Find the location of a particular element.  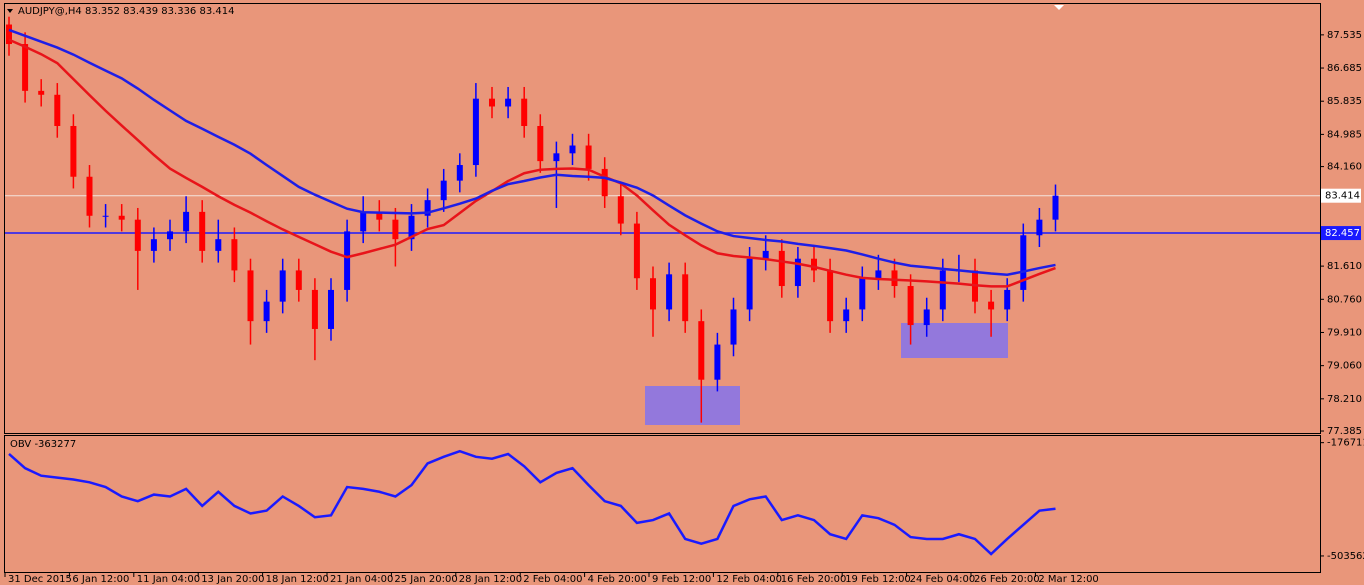

x-tick-label: 2 Mar 12:00 is located at coordinates (1068, 579).